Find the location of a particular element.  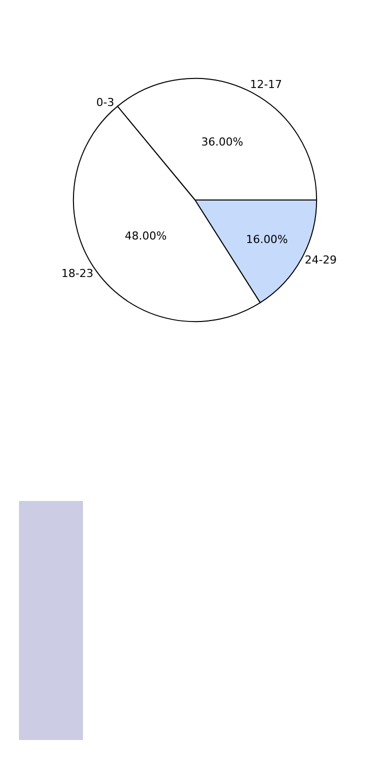

slice-label: 24-29 is located at coordinates (320, 260).